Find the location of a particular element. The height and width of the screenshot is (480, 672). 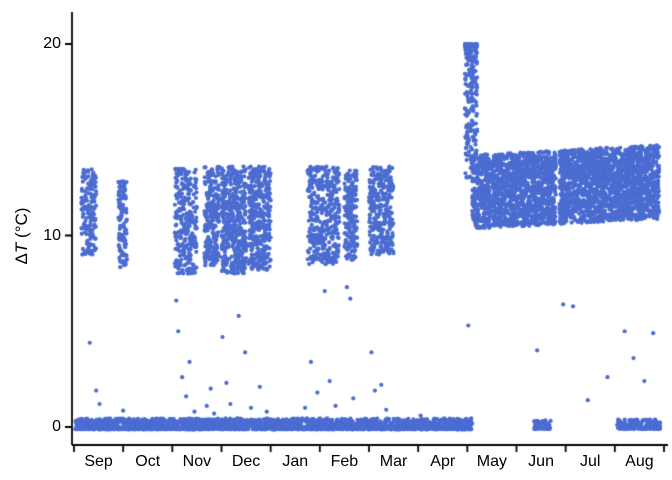

x-tick-label-apr: Apr is located at coordinates (443, 461).